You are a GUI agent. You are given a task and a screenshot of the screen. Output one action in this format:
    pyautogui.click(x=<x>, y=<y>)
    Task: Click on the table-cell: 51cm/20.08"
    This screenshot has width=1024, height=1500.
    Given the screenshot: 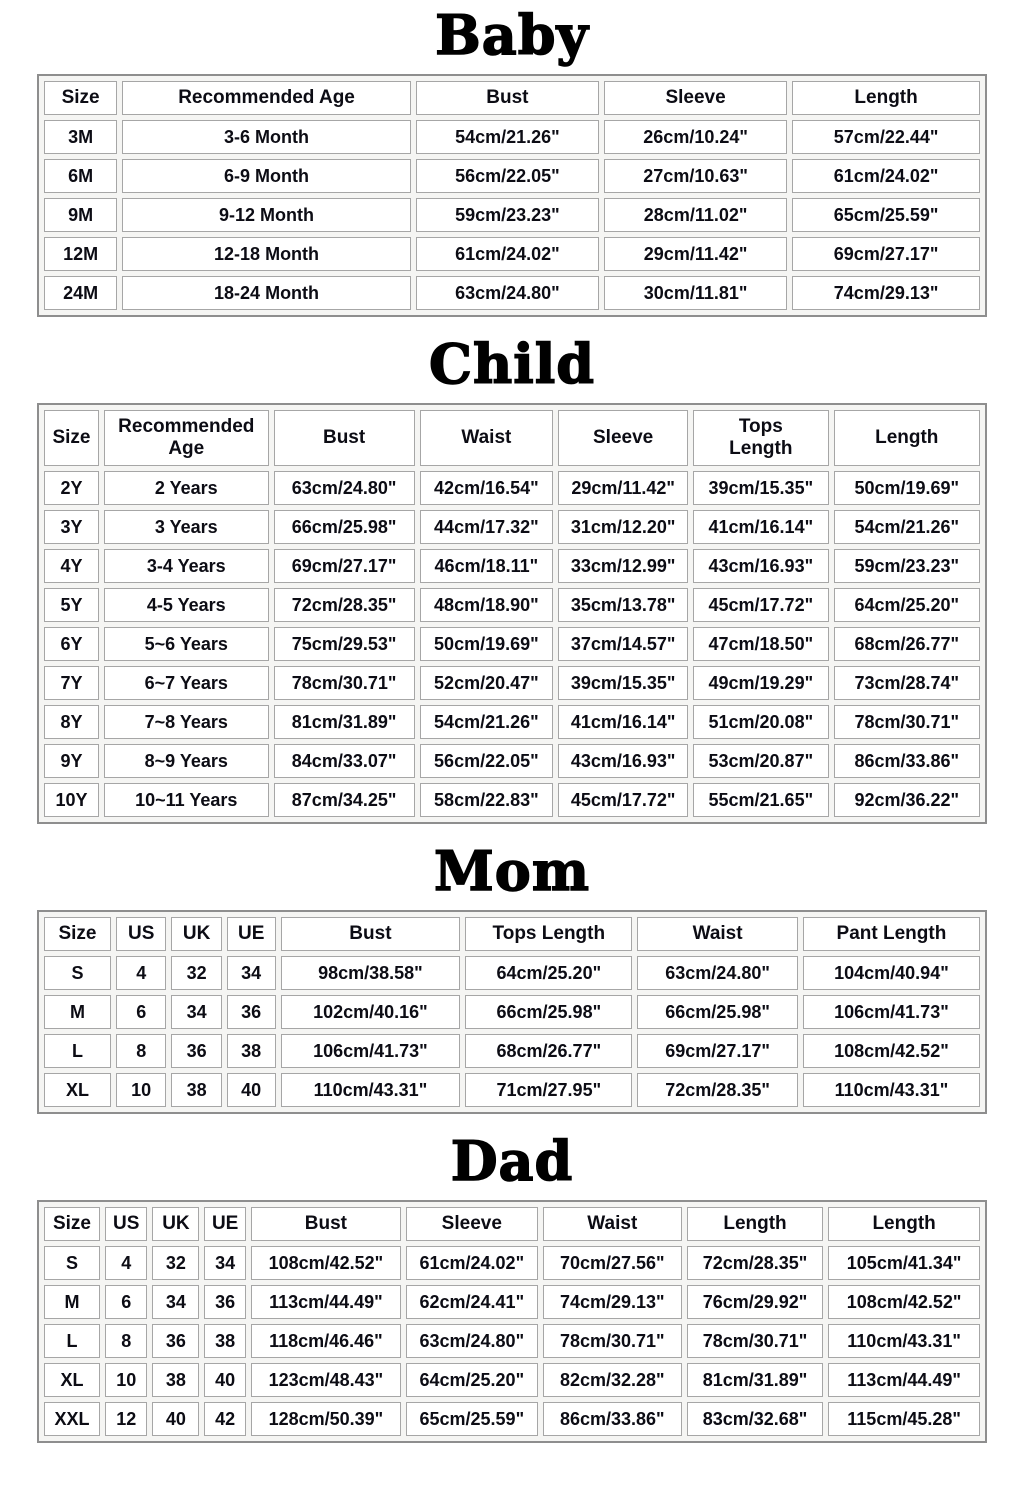 What is the action you would take?
    pyautogui.click(x=761, y=722)
    